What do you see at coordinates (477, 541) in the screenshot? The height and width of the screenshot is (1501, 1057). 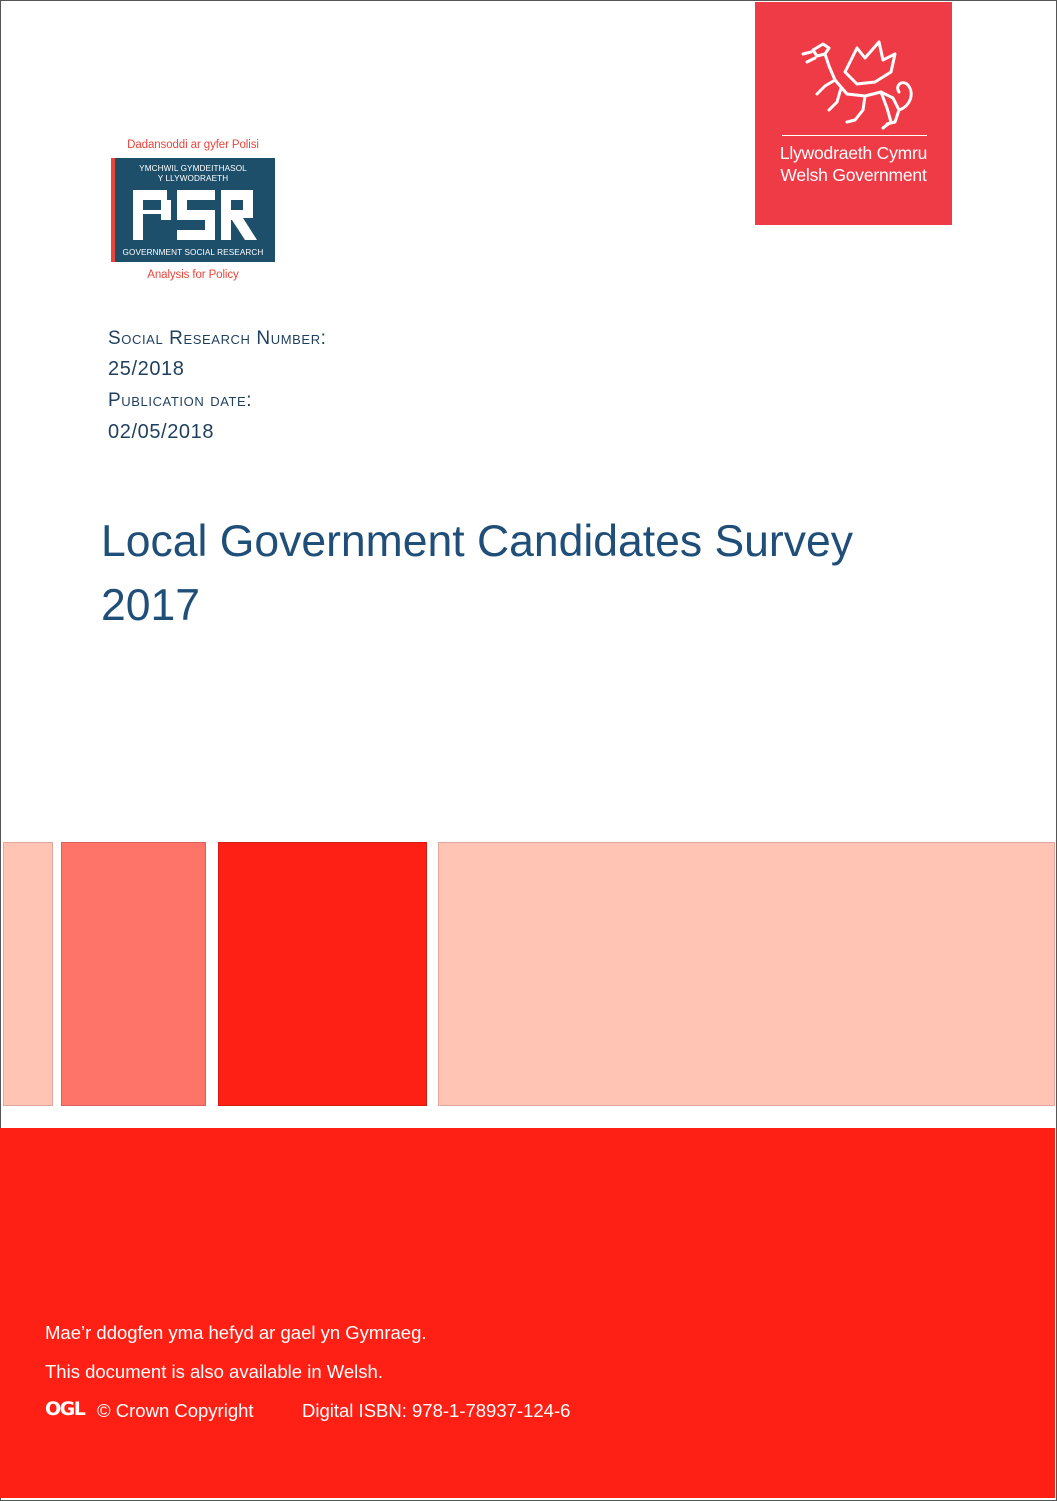 I see `document-title-line1: Local Government Candidates Survey` at bounding box center [477, 541].